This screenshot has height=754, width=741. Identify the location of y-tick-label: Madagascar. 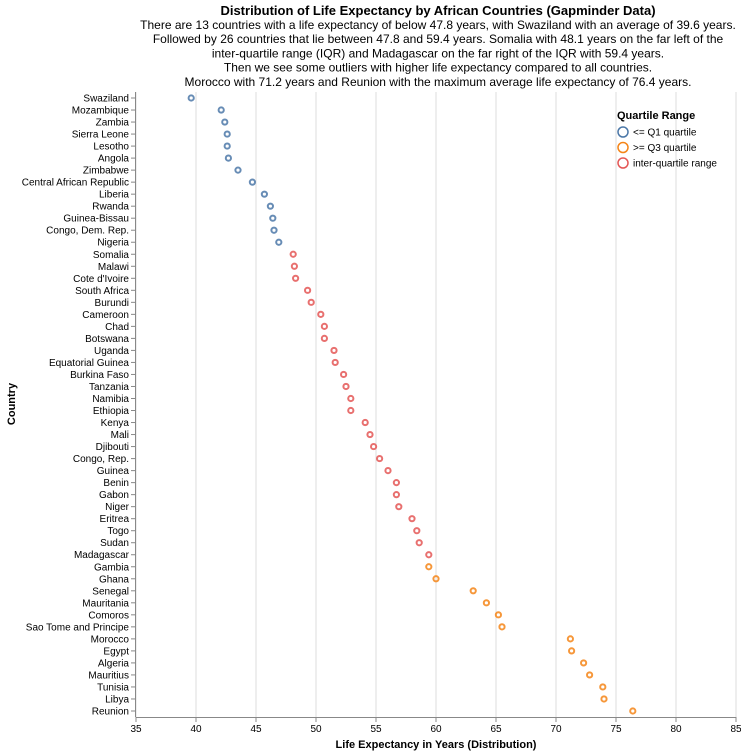
(102, 555).